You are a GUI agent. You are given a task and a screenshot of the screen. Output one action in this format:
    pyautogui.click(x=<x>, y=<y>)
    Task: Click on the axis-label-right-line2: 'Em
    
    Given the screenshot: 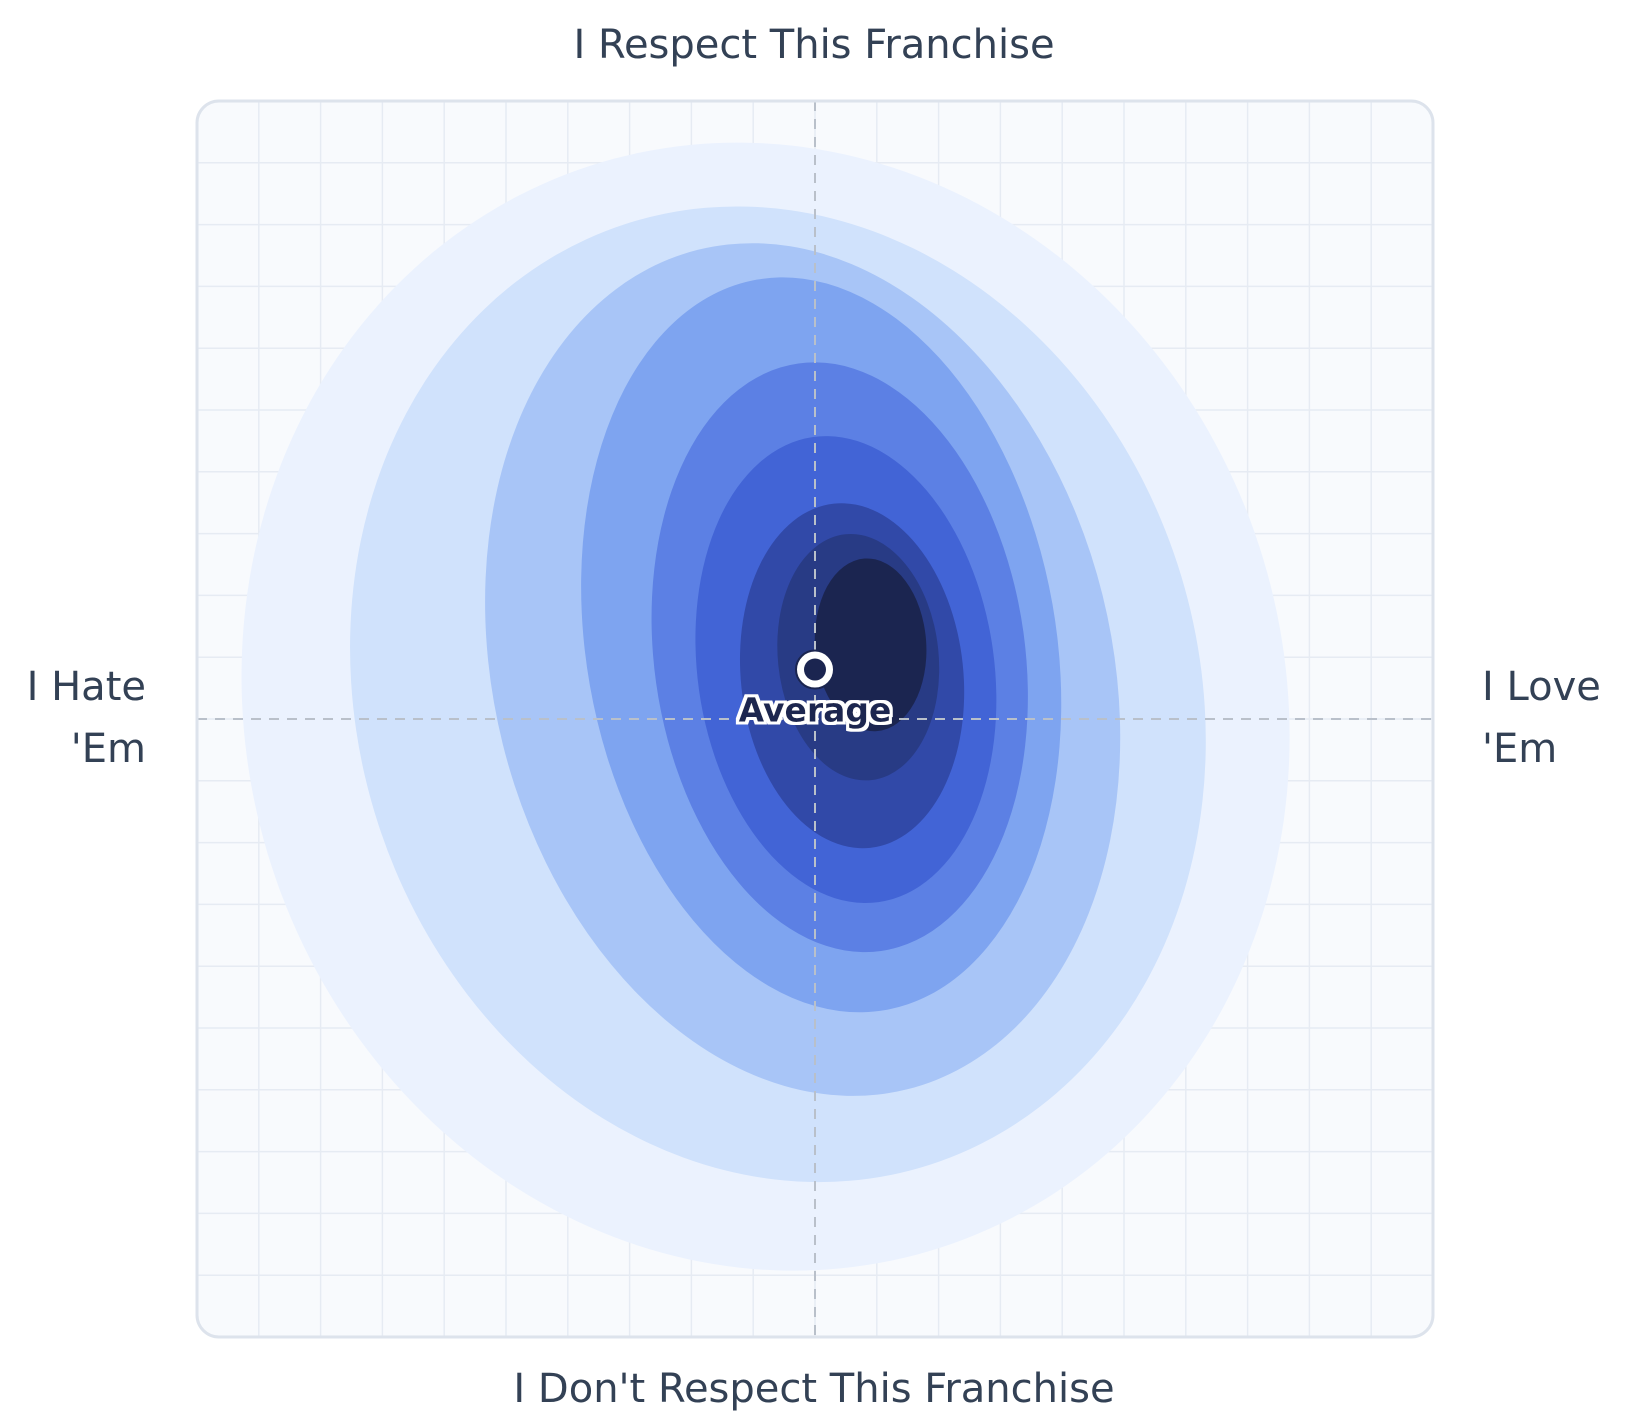 What is the action you would take?
    pyautogui.click(x=1520, y=749)
    